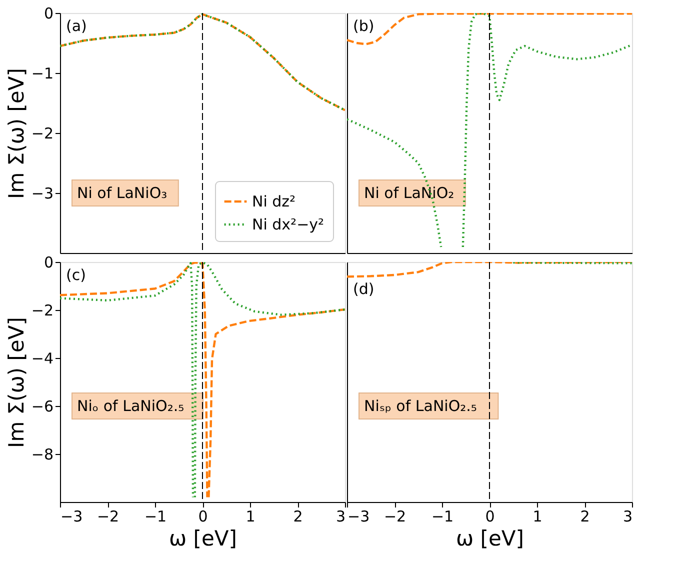 The image size is (689, 574). Describe the element at coordinates (76, 275) in the screenshot. I see `annotation: (c)` at that location.